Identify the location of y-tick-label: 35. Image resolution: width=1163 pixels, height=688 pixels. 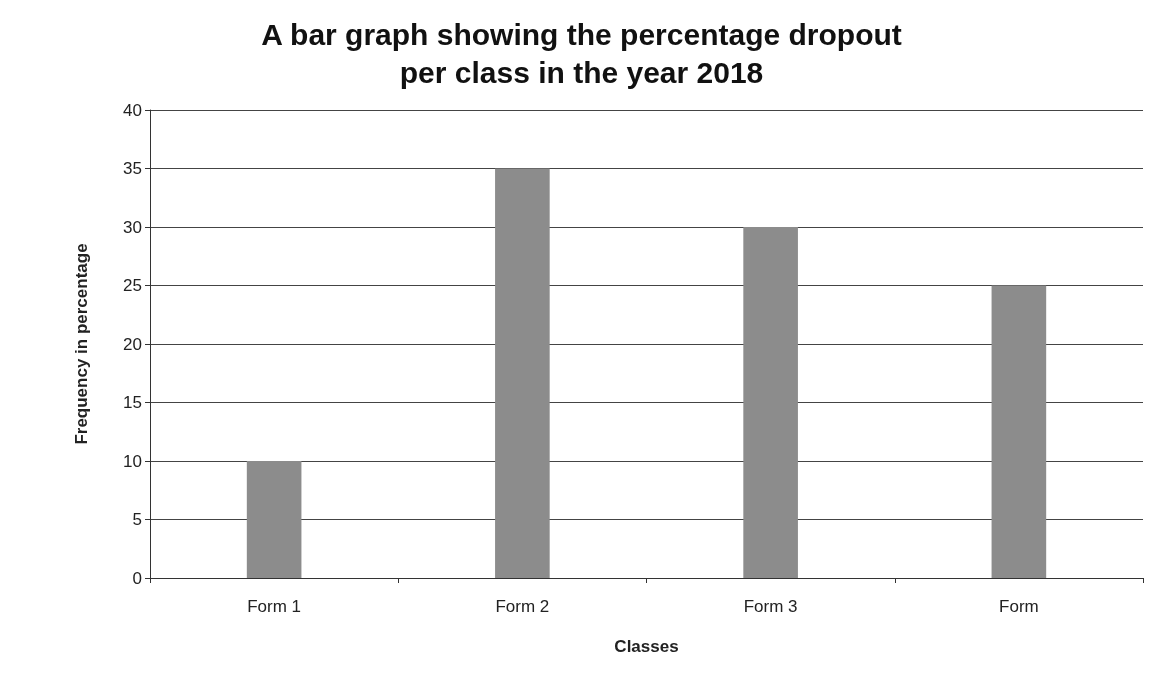
(132, 168).